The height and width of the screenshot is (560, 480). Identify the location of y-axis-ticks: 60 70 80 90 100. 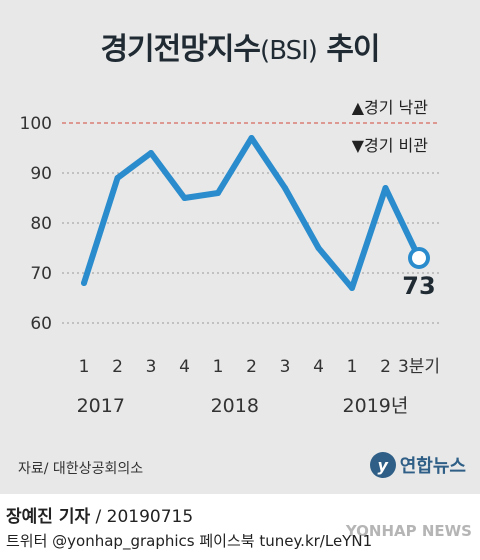
(36, 224).